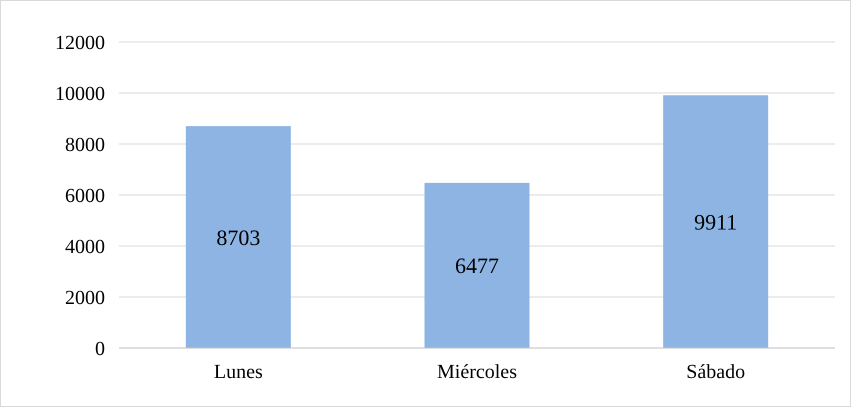  I want to click on data-label: 8703, so click(238, 237).